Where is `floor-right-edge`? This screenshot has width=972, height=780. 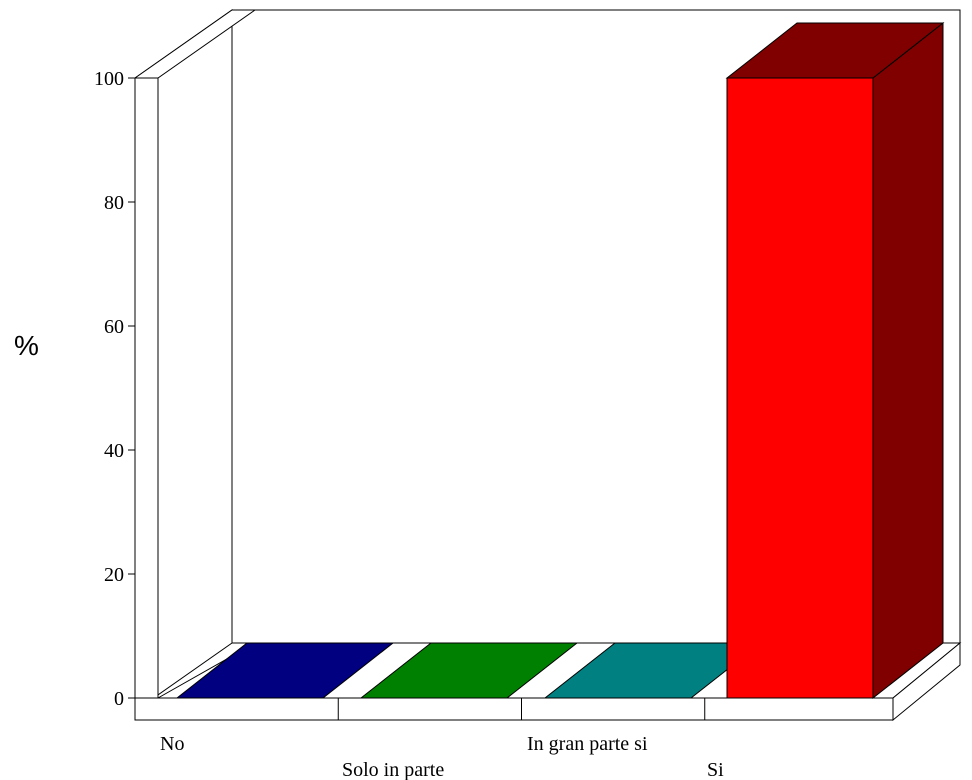
floor-right-edge is located at coordinates (926, 681).